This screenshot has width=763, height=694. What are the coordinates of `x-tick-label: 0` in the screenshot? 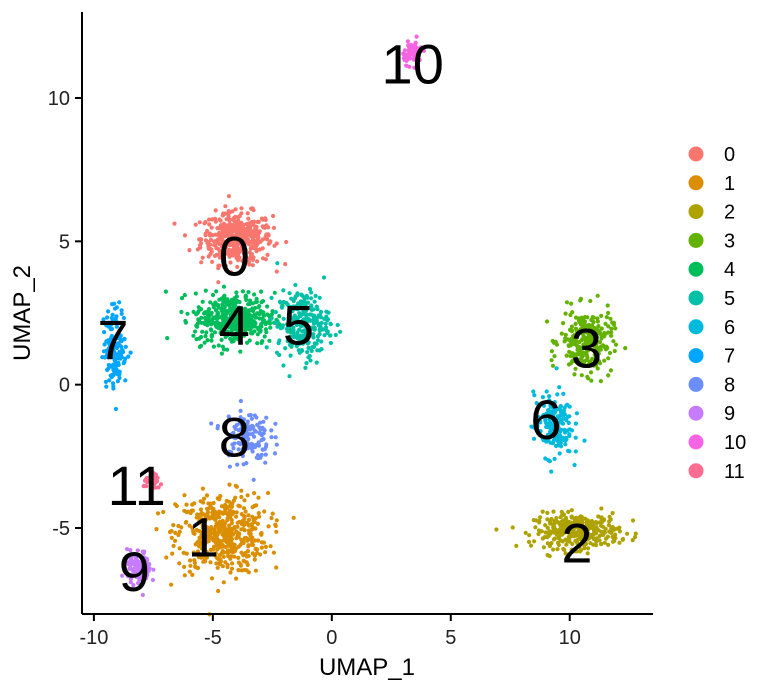 It's located at (331, 638).